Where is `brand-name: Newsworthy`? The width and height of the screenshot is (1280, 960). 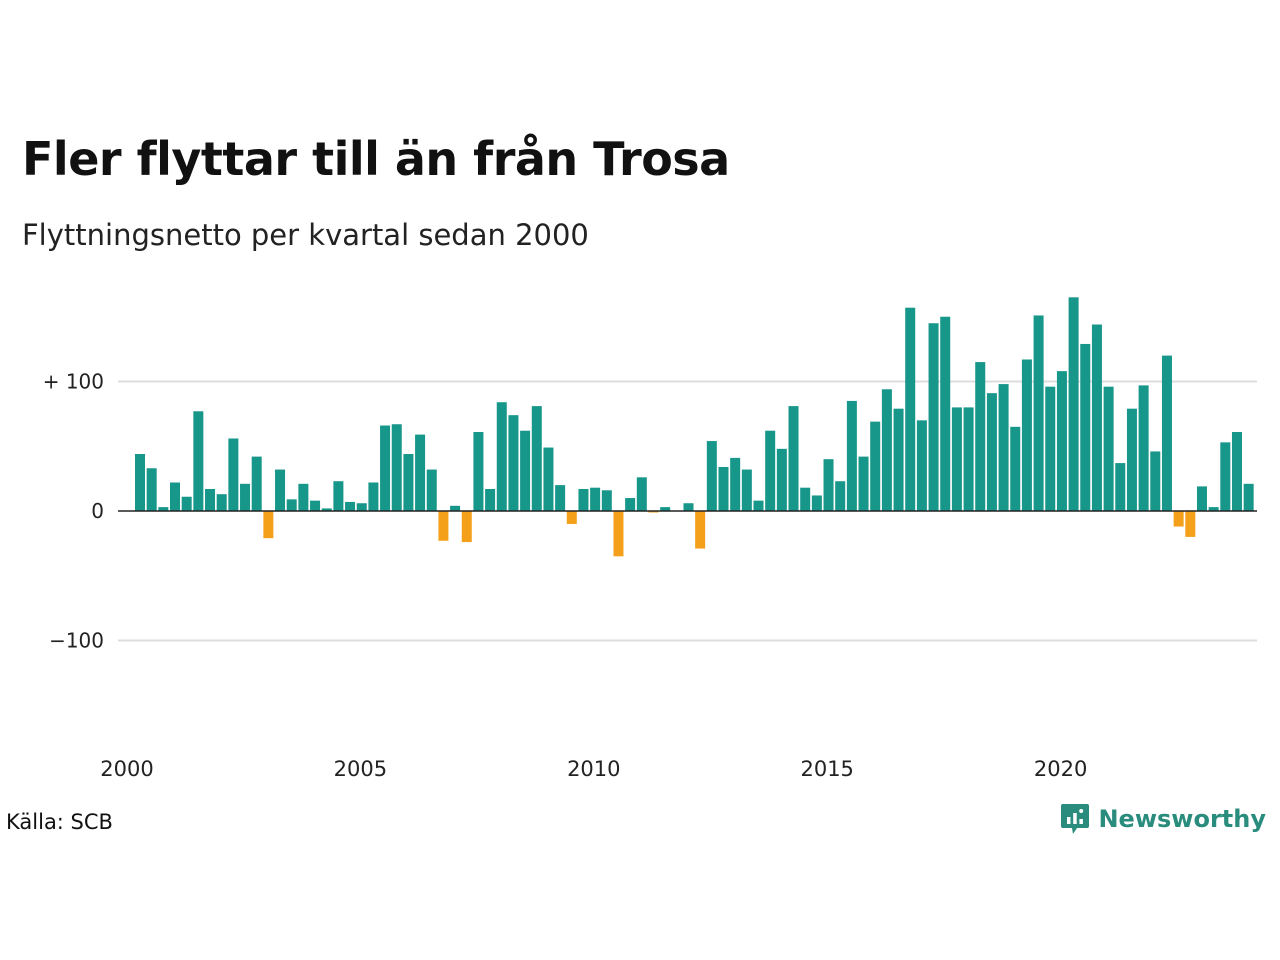 brand-name: Newsworthy is located at coordinates (1182, 819).